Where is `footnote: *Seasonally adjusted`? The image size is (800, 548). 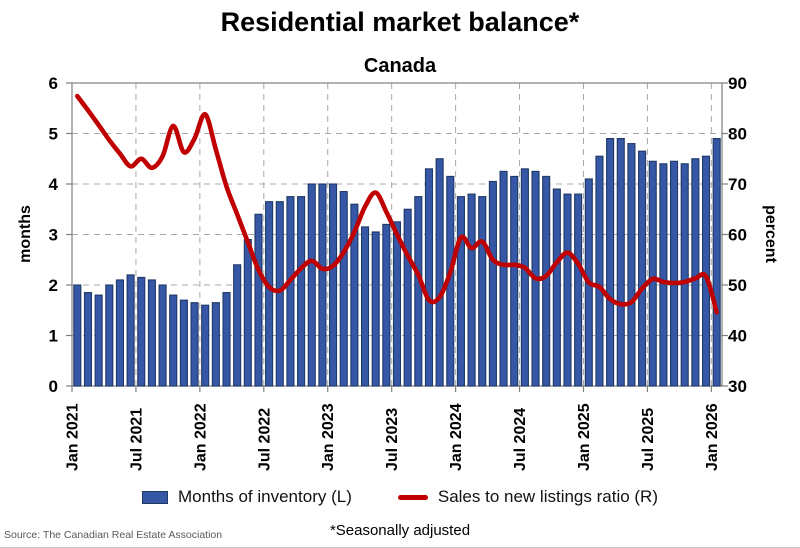 footnote: *Seasonally adjusted is located at coordinates (400, 530).